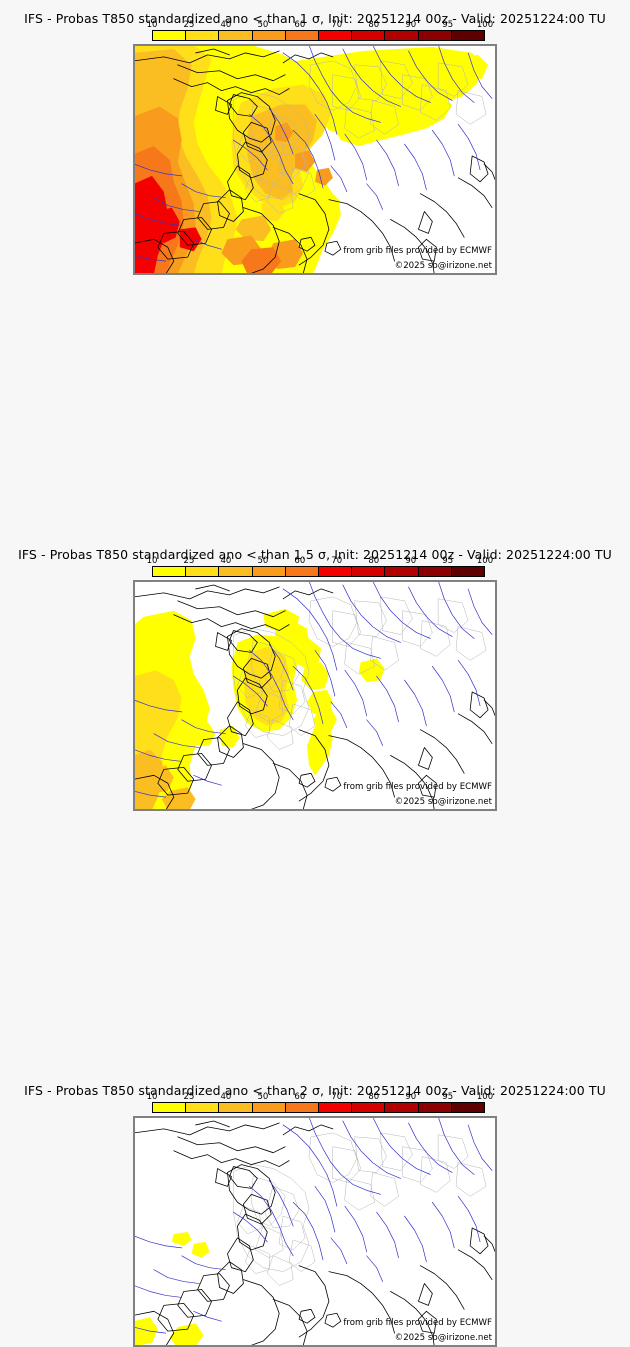  I want to click on colorbar-tick-labels-2: 10 25 40 50 60 70 80 90 95 100, so click(320, 561).